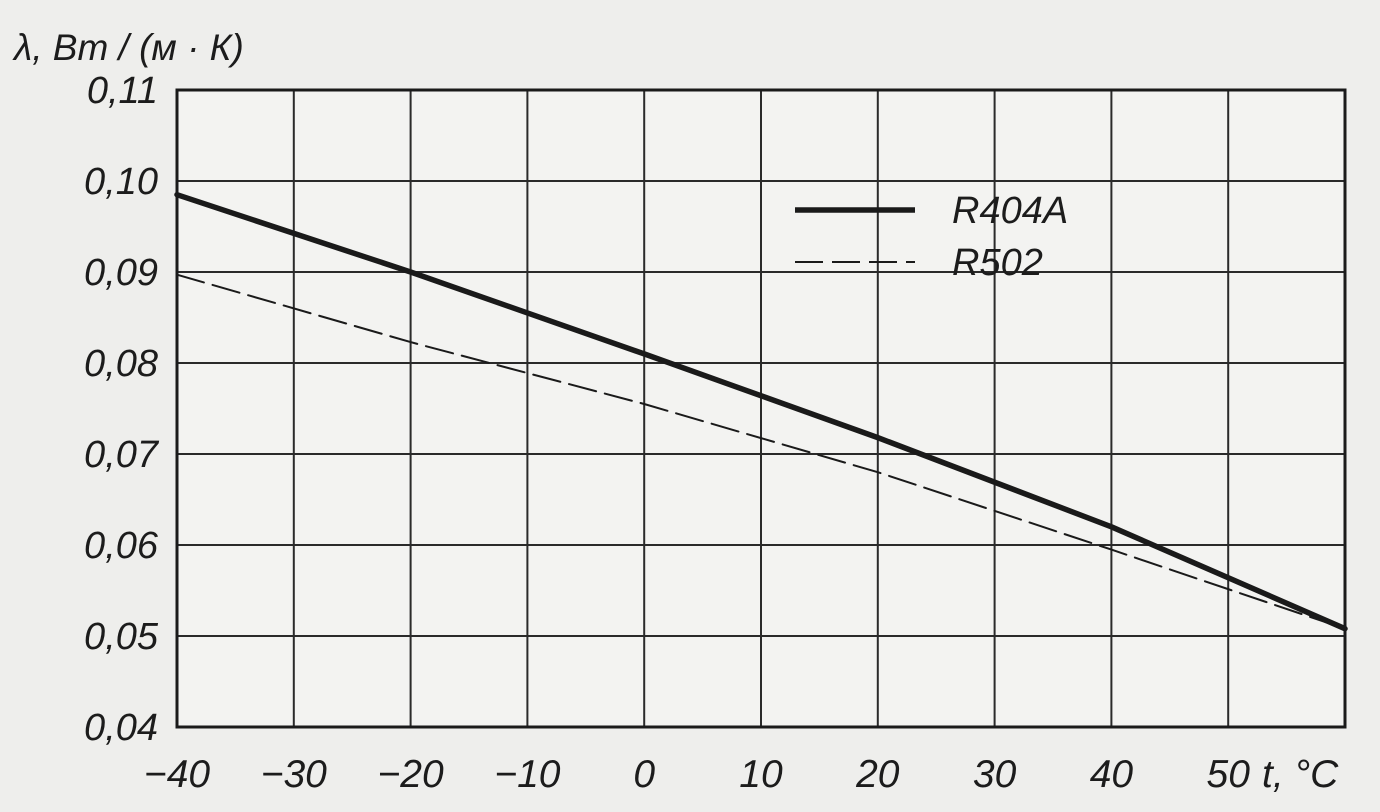  What do you see at coordinates (177, 774) in the screenshot?
I see `x-tick-label: −40` at bounding box center [177, 774].